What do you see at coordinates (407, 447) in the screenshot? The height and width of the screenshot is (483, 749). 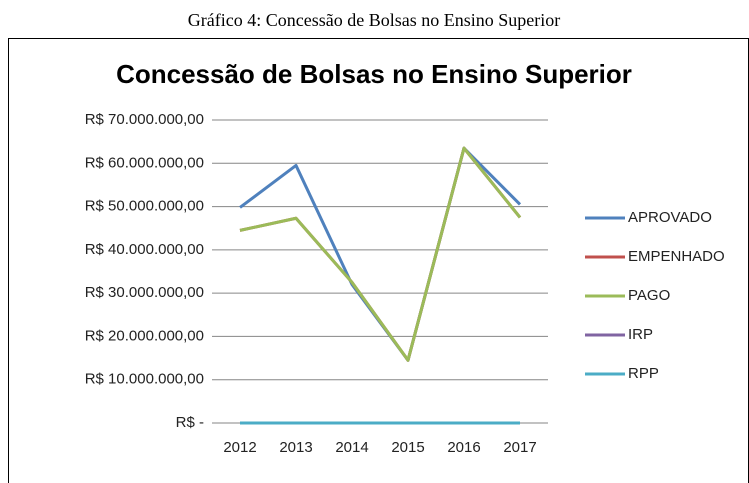 I see `x-tick-label: 2015` at bounding box center [407, 447].